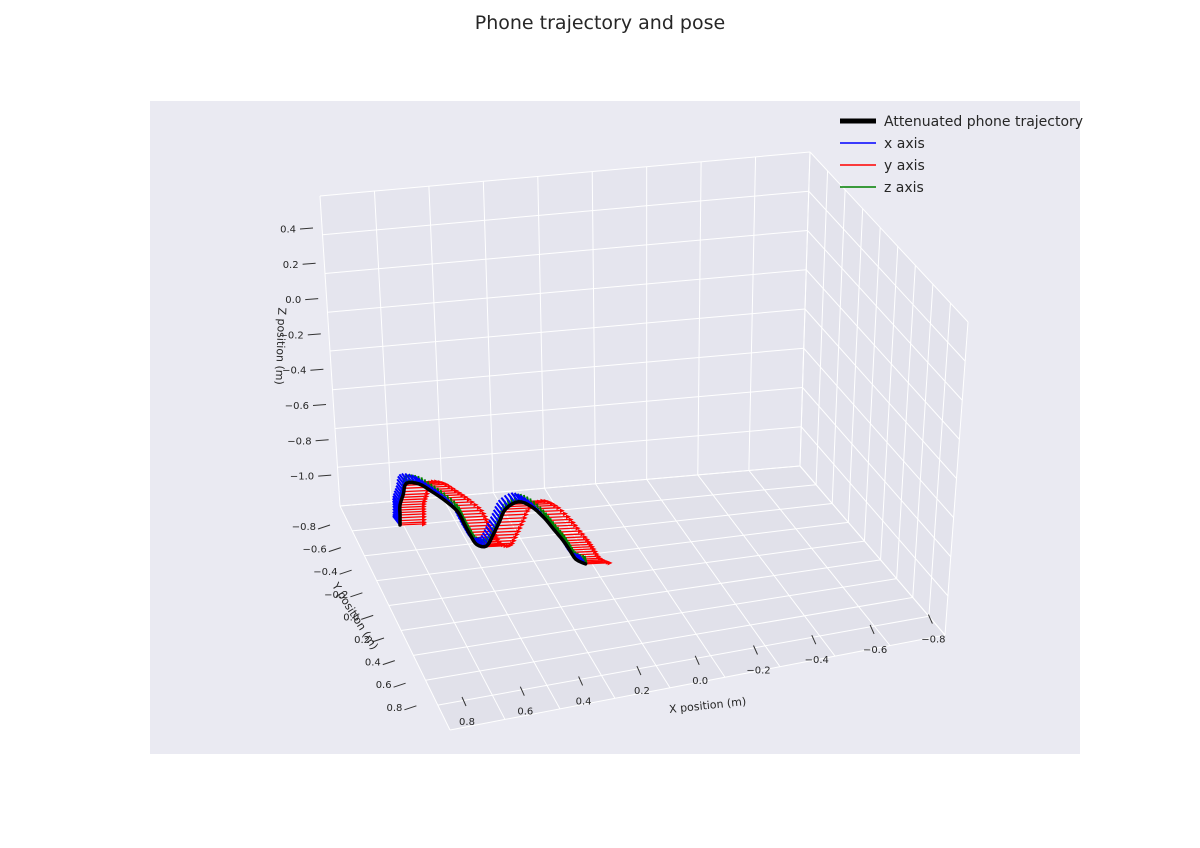 Image resolution: width=1200 pixels, height=848 pixels. I want to click on x-tick-label: −0.2, so click(758, 671).